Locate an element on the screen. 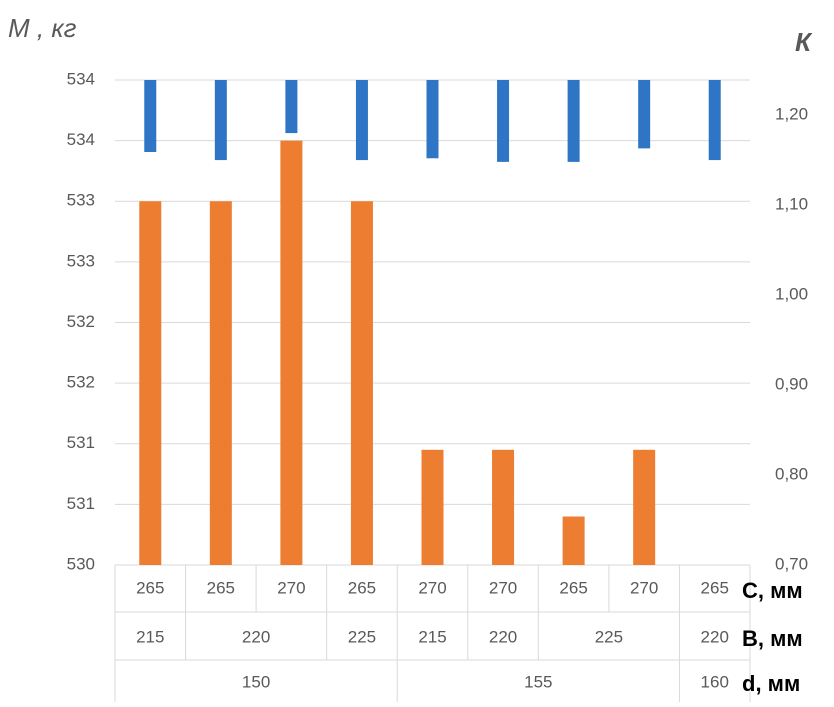 The height and width of the screenshot is (707, 834). x-level-label: C, мм is located at coordinates (772, 590).